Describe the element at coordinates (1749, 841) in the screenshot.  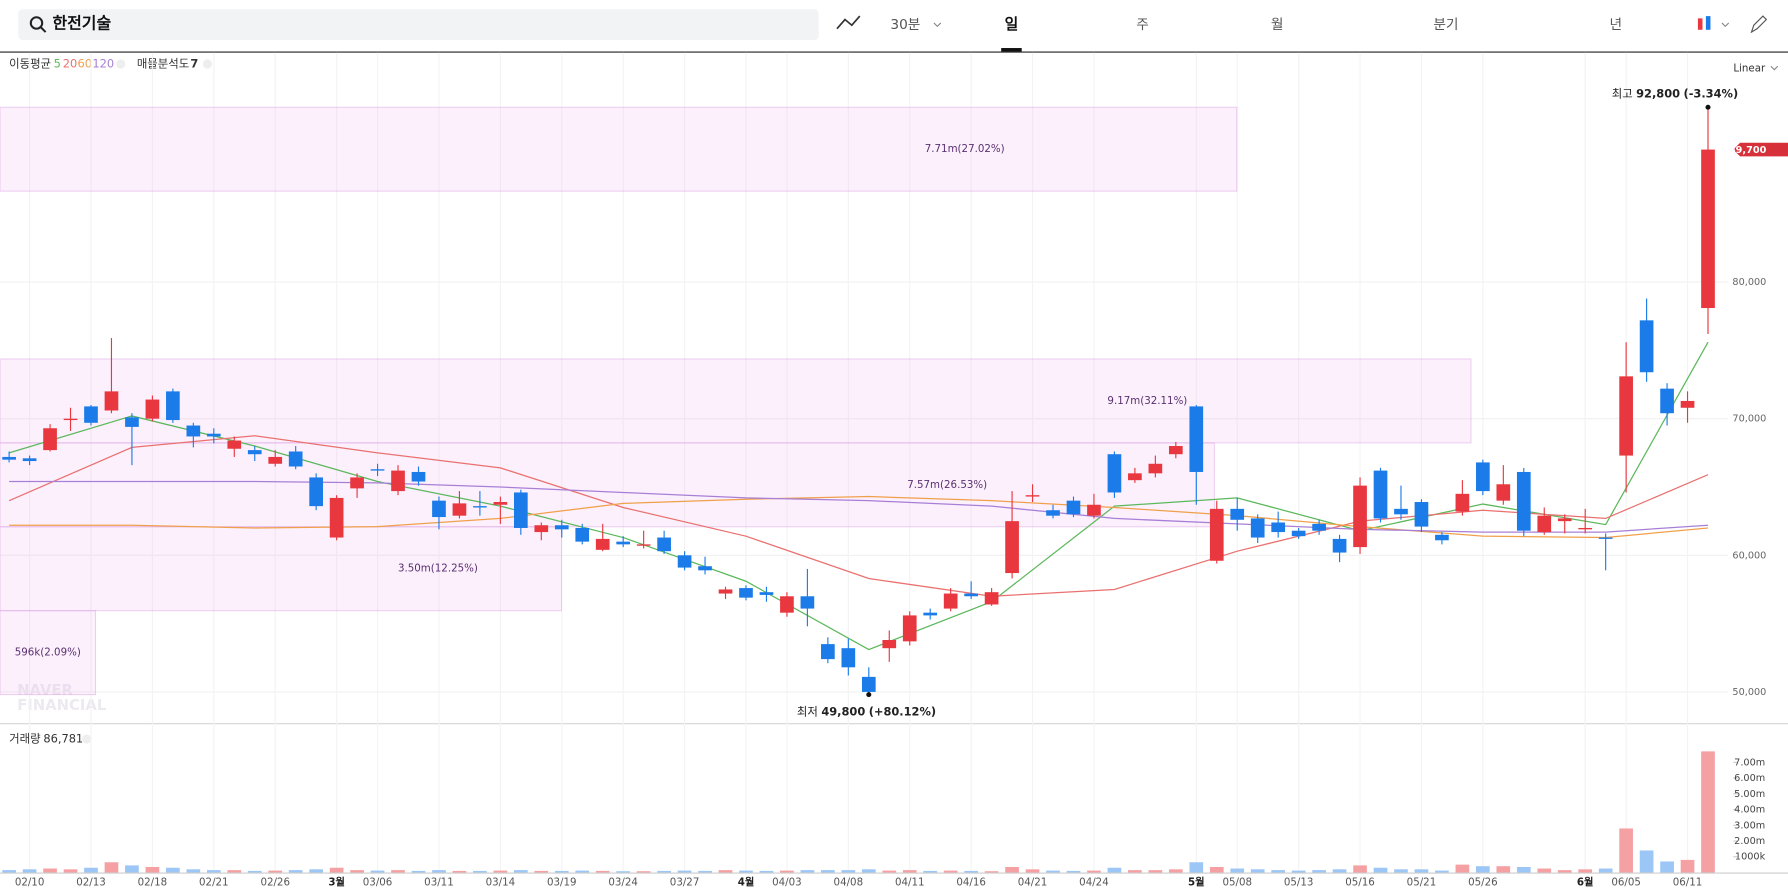
I see `volume-tick-label: 2.00m` at that location.